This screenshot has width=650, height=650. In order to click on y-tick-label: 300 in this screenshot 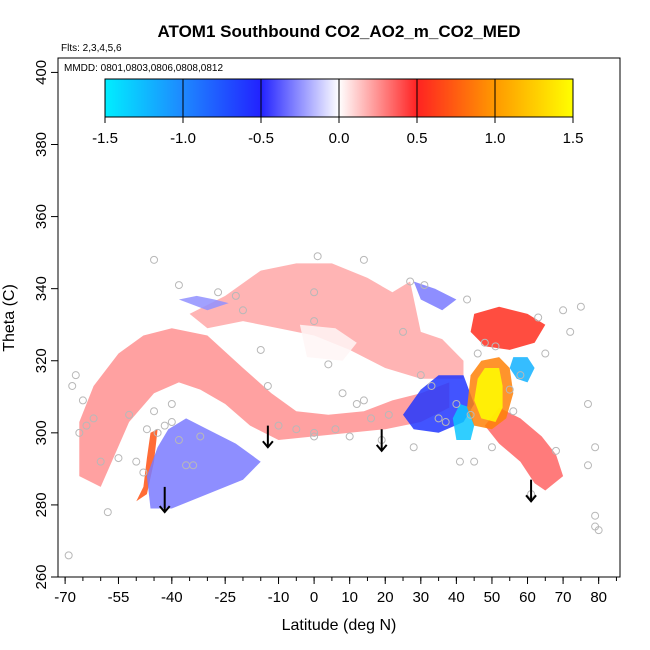, I will do `click(41, 432)`.